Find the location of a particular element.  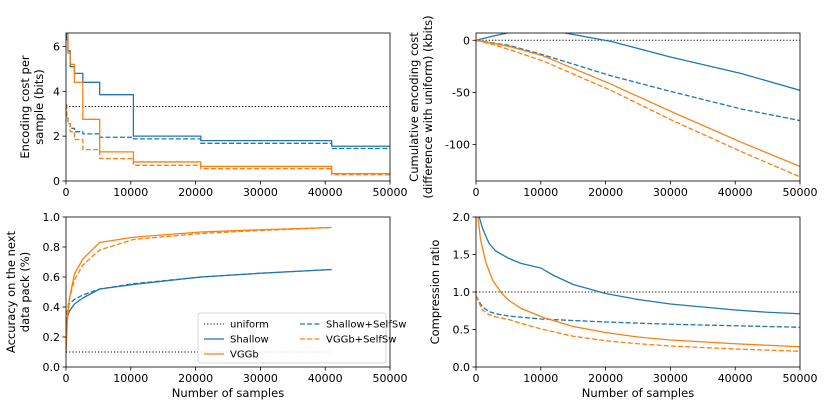

legend-box is located at coordinates (292, 338).